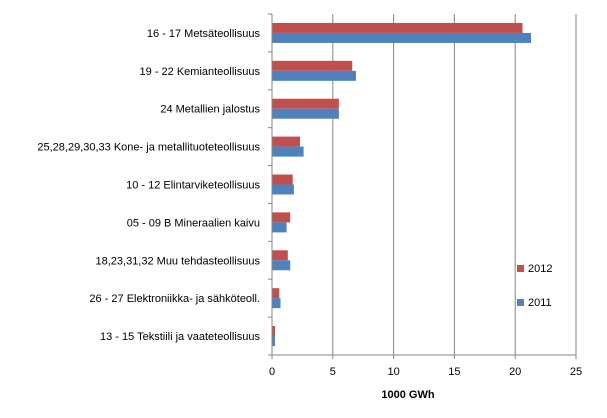 This screenshot has height=418, width=607. Describe the element at coordinates (333, 372) in the screenshot. I see `x-tick-label: 5` at that location.